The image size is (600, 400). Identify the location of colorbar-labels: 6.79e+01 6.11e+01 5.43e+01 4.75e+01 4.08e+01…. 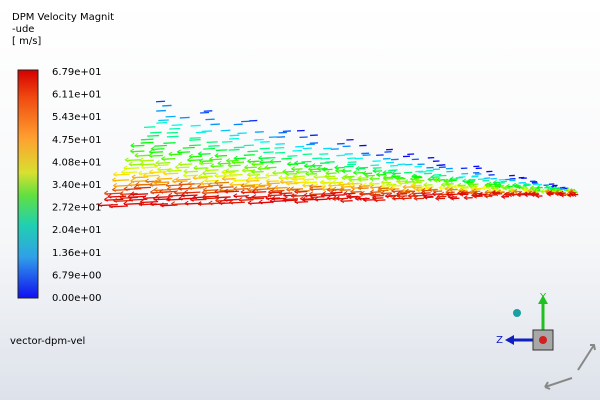
(77, 185).